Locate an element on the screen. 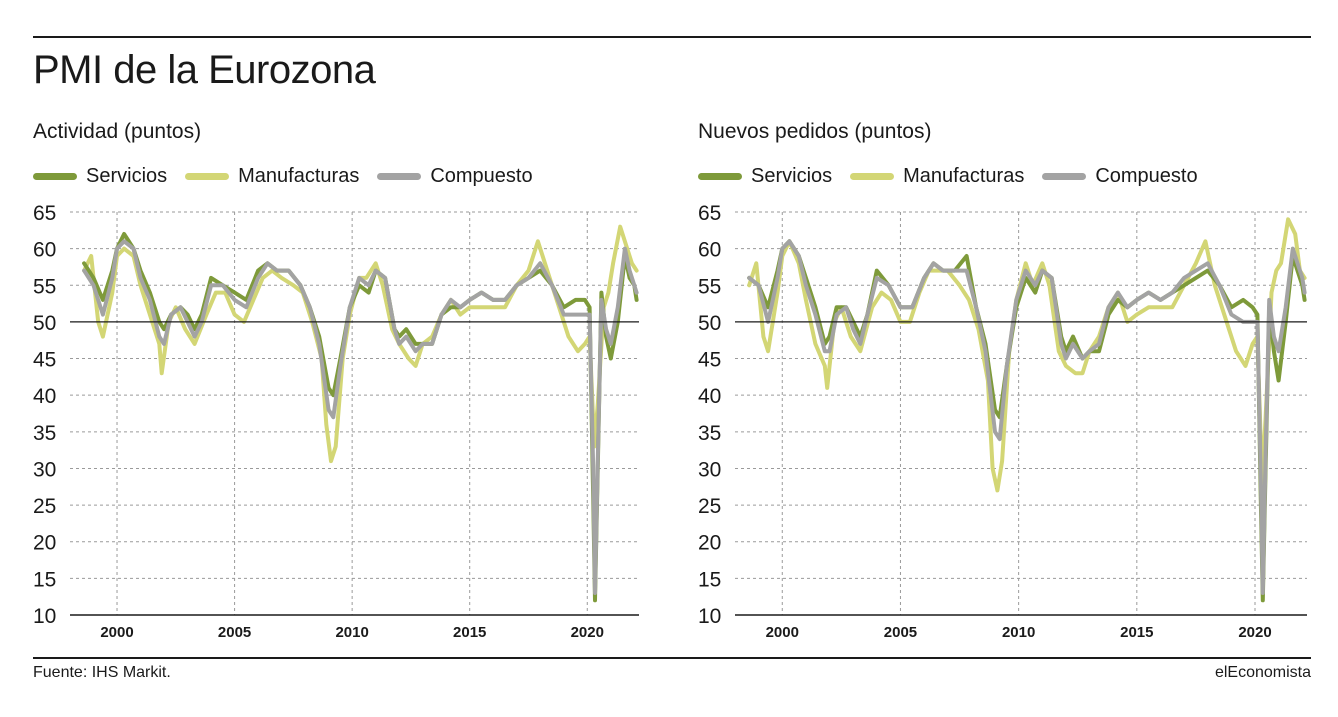  legend-nuevos-pedidos: Servicios Manufacturas Compuesto is located at coordinates (957, 176).